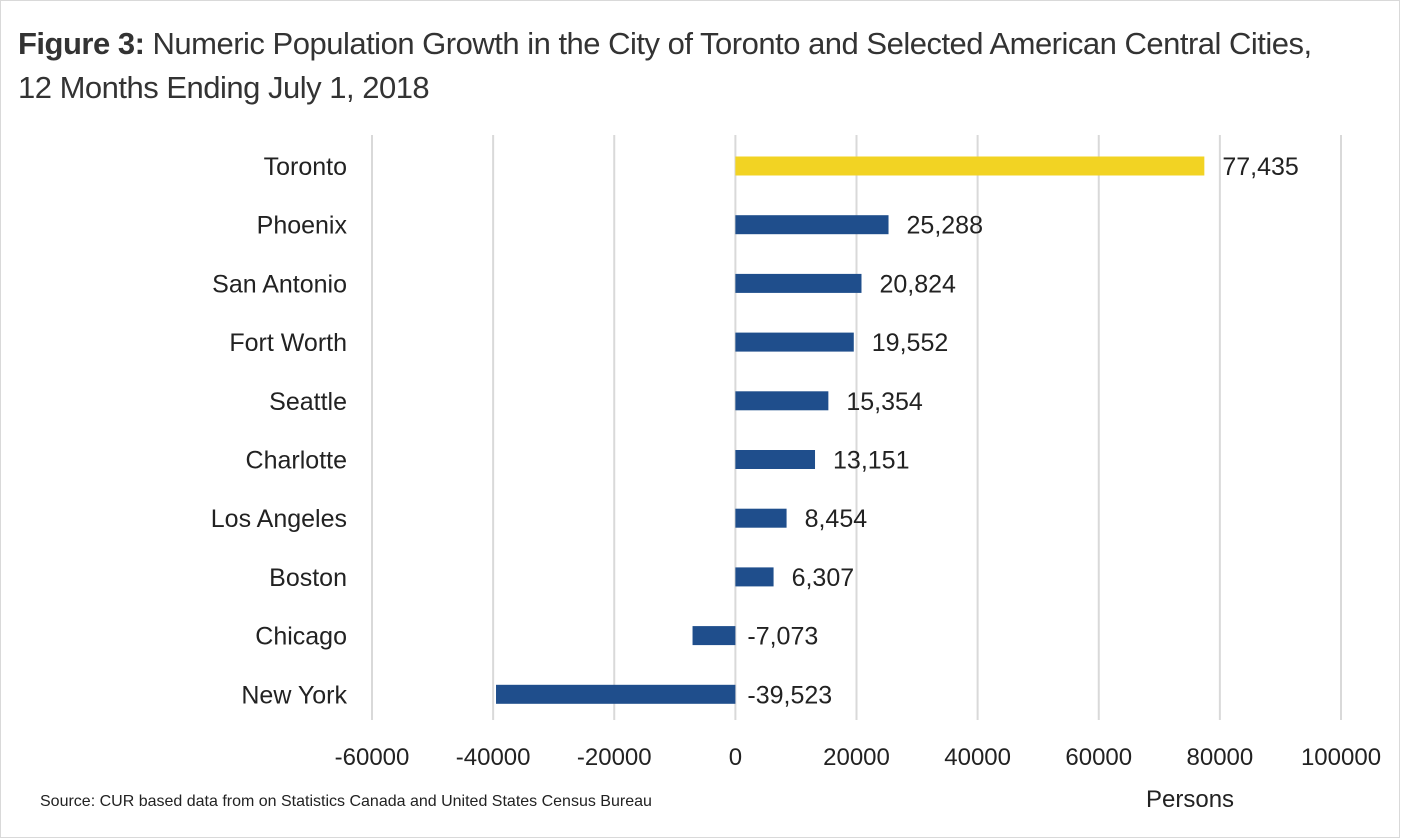 The width and height of the screenshot is (1402, 840). Describe the element at coordinates (910, 343) in the screenshot. I see `data-label: 19,552` at that location.